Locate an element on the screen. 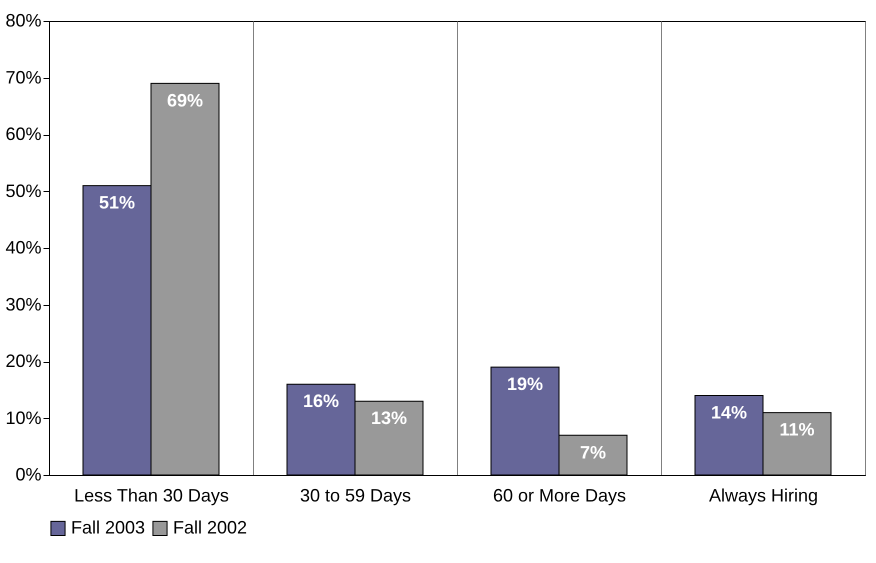  x-tick-label: 30 to 59 Days is located at coordinates (356, 496).